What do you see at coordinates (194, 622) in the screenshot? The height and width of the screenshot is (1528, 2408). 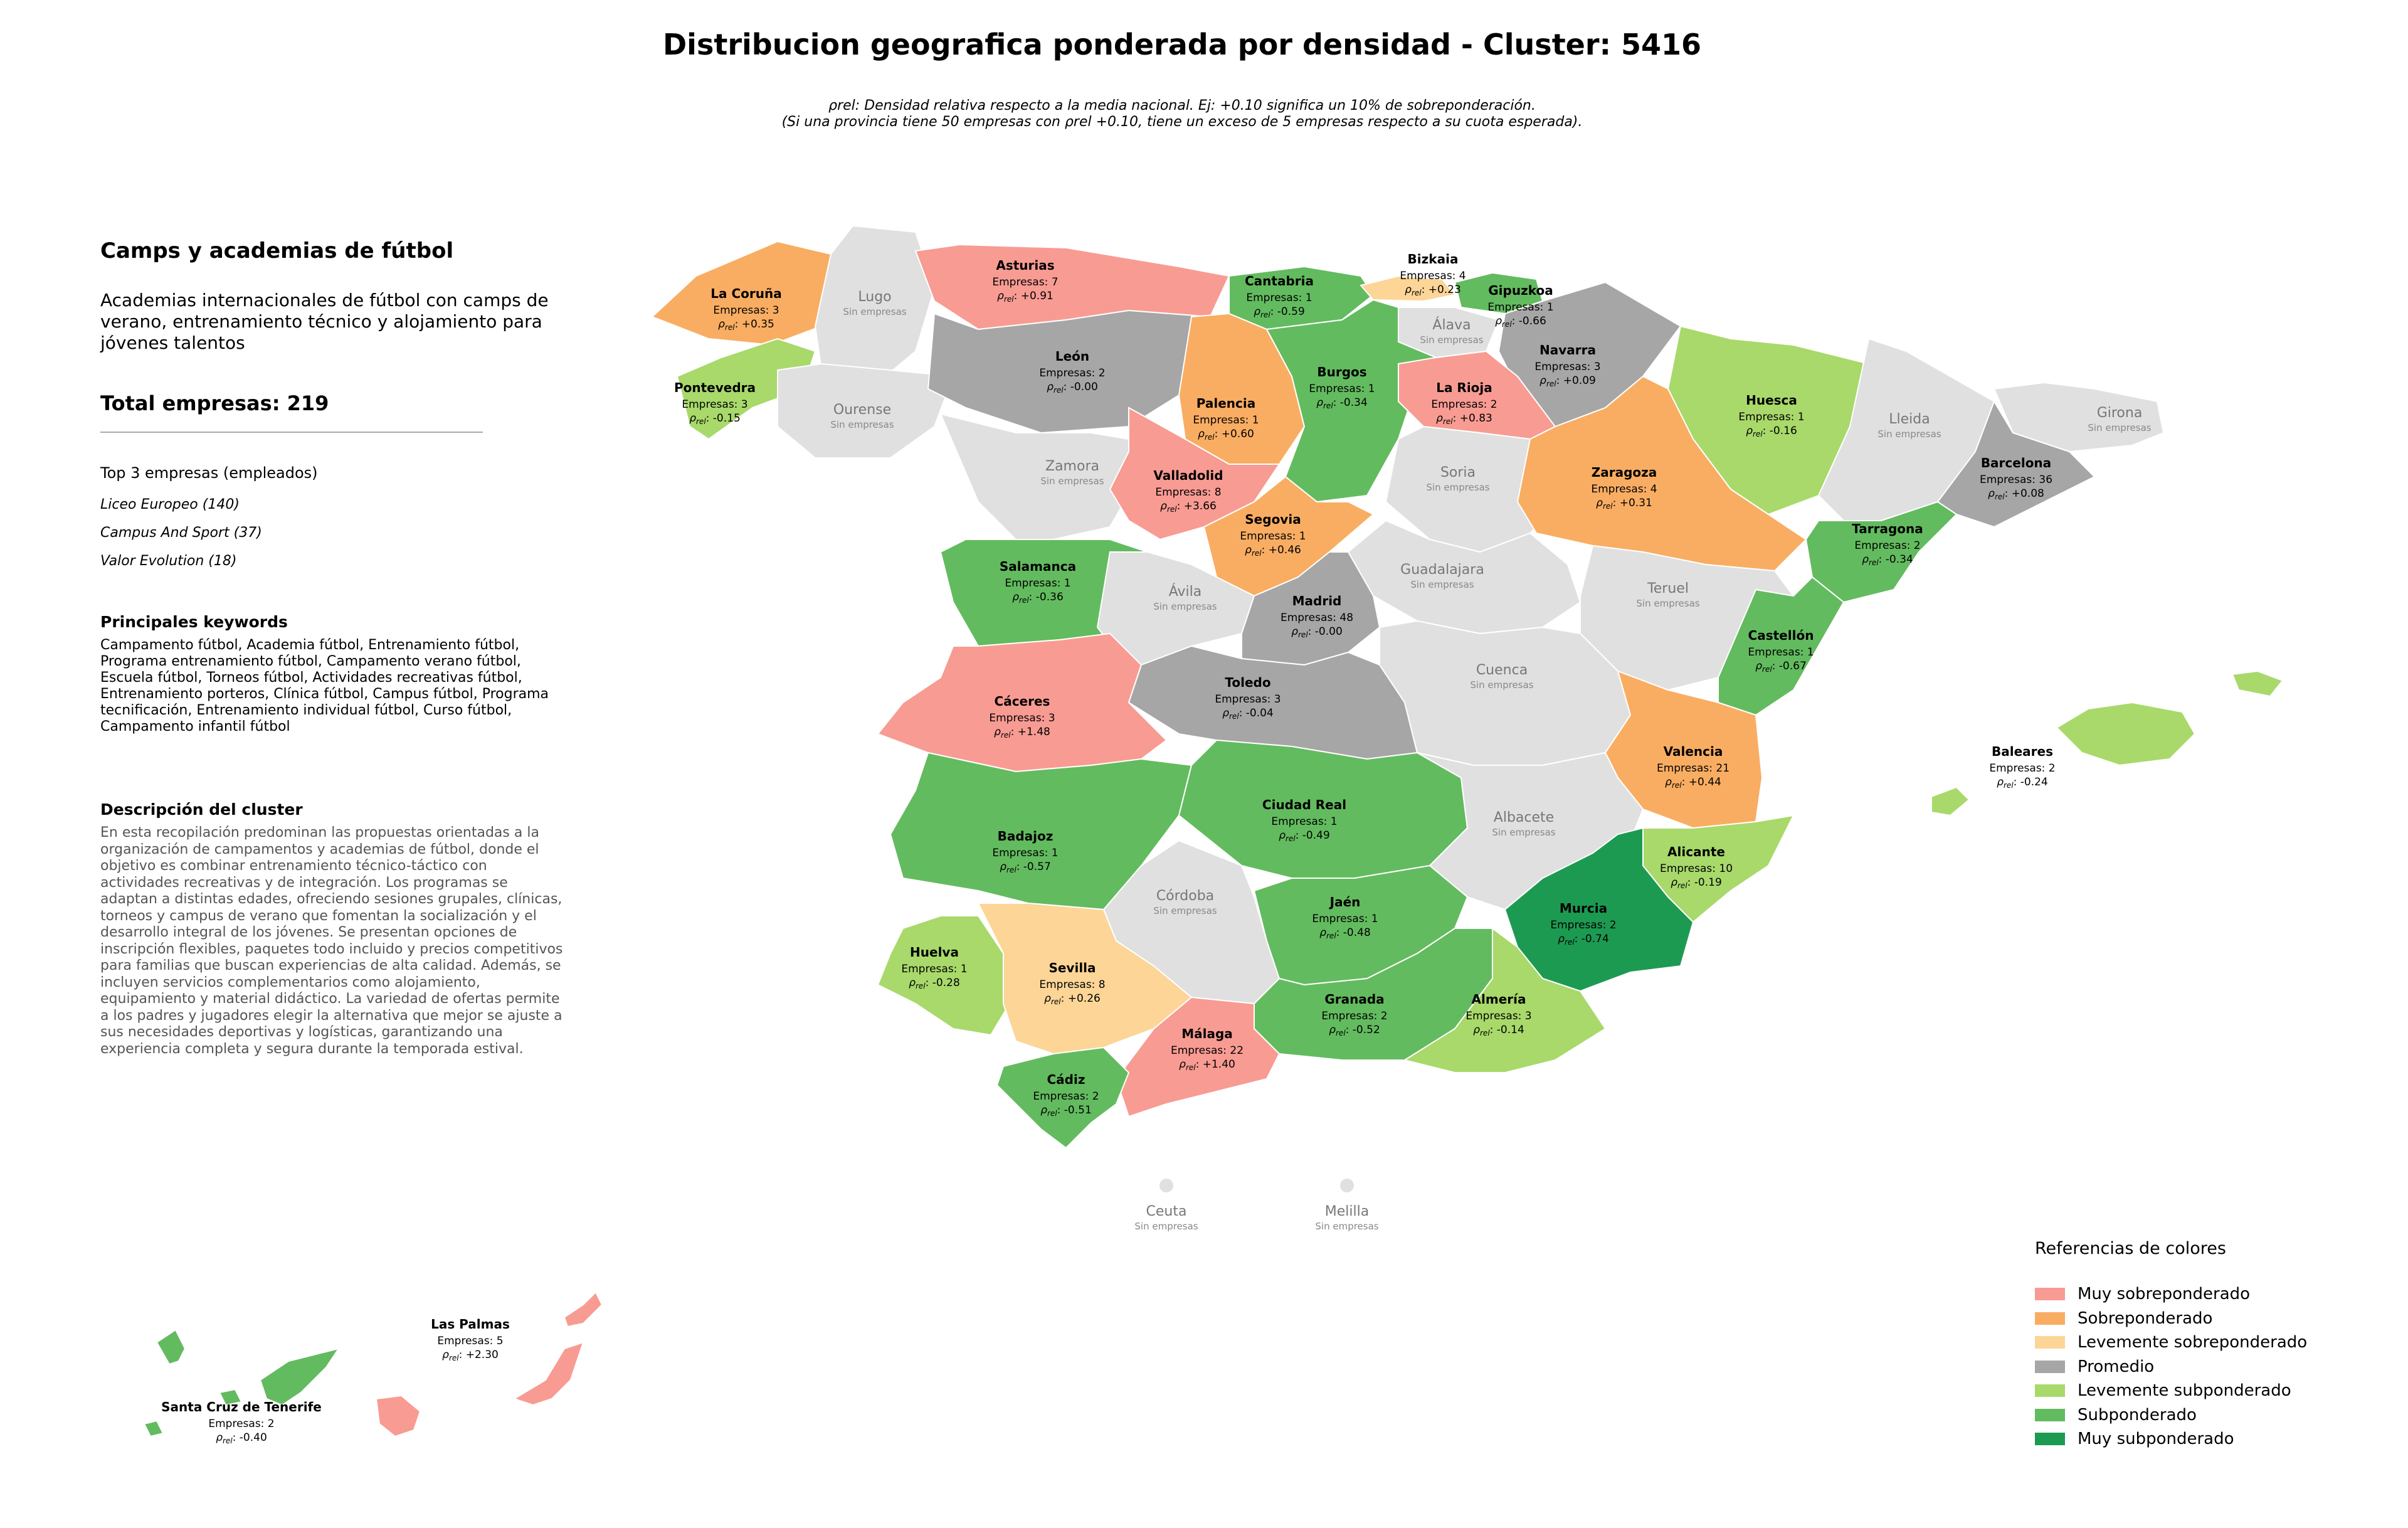 I see `keywords-heading: Principales keywords` at bounding box center [194, 622].